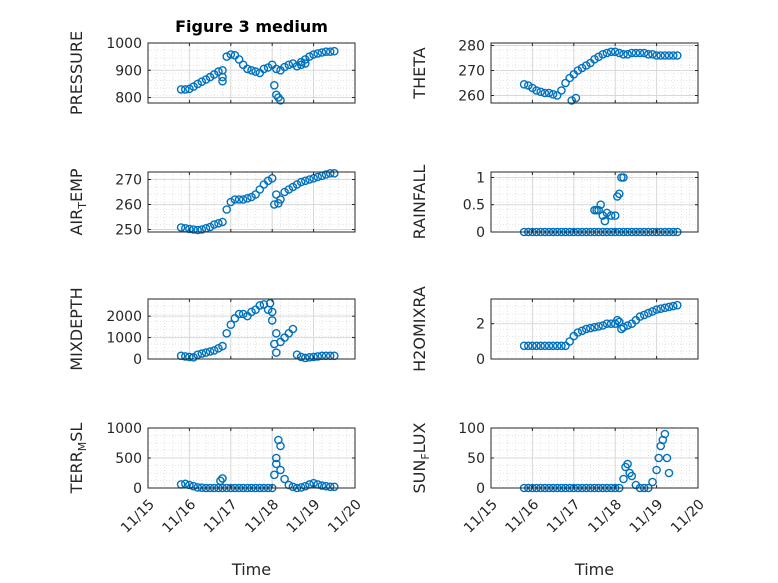 The height and width of the screenshot is (583, 778). What do you see at coordinates (128, 459) in the screenshot?
I see `y-tick-label: 500` at bounding box center [128, 459].